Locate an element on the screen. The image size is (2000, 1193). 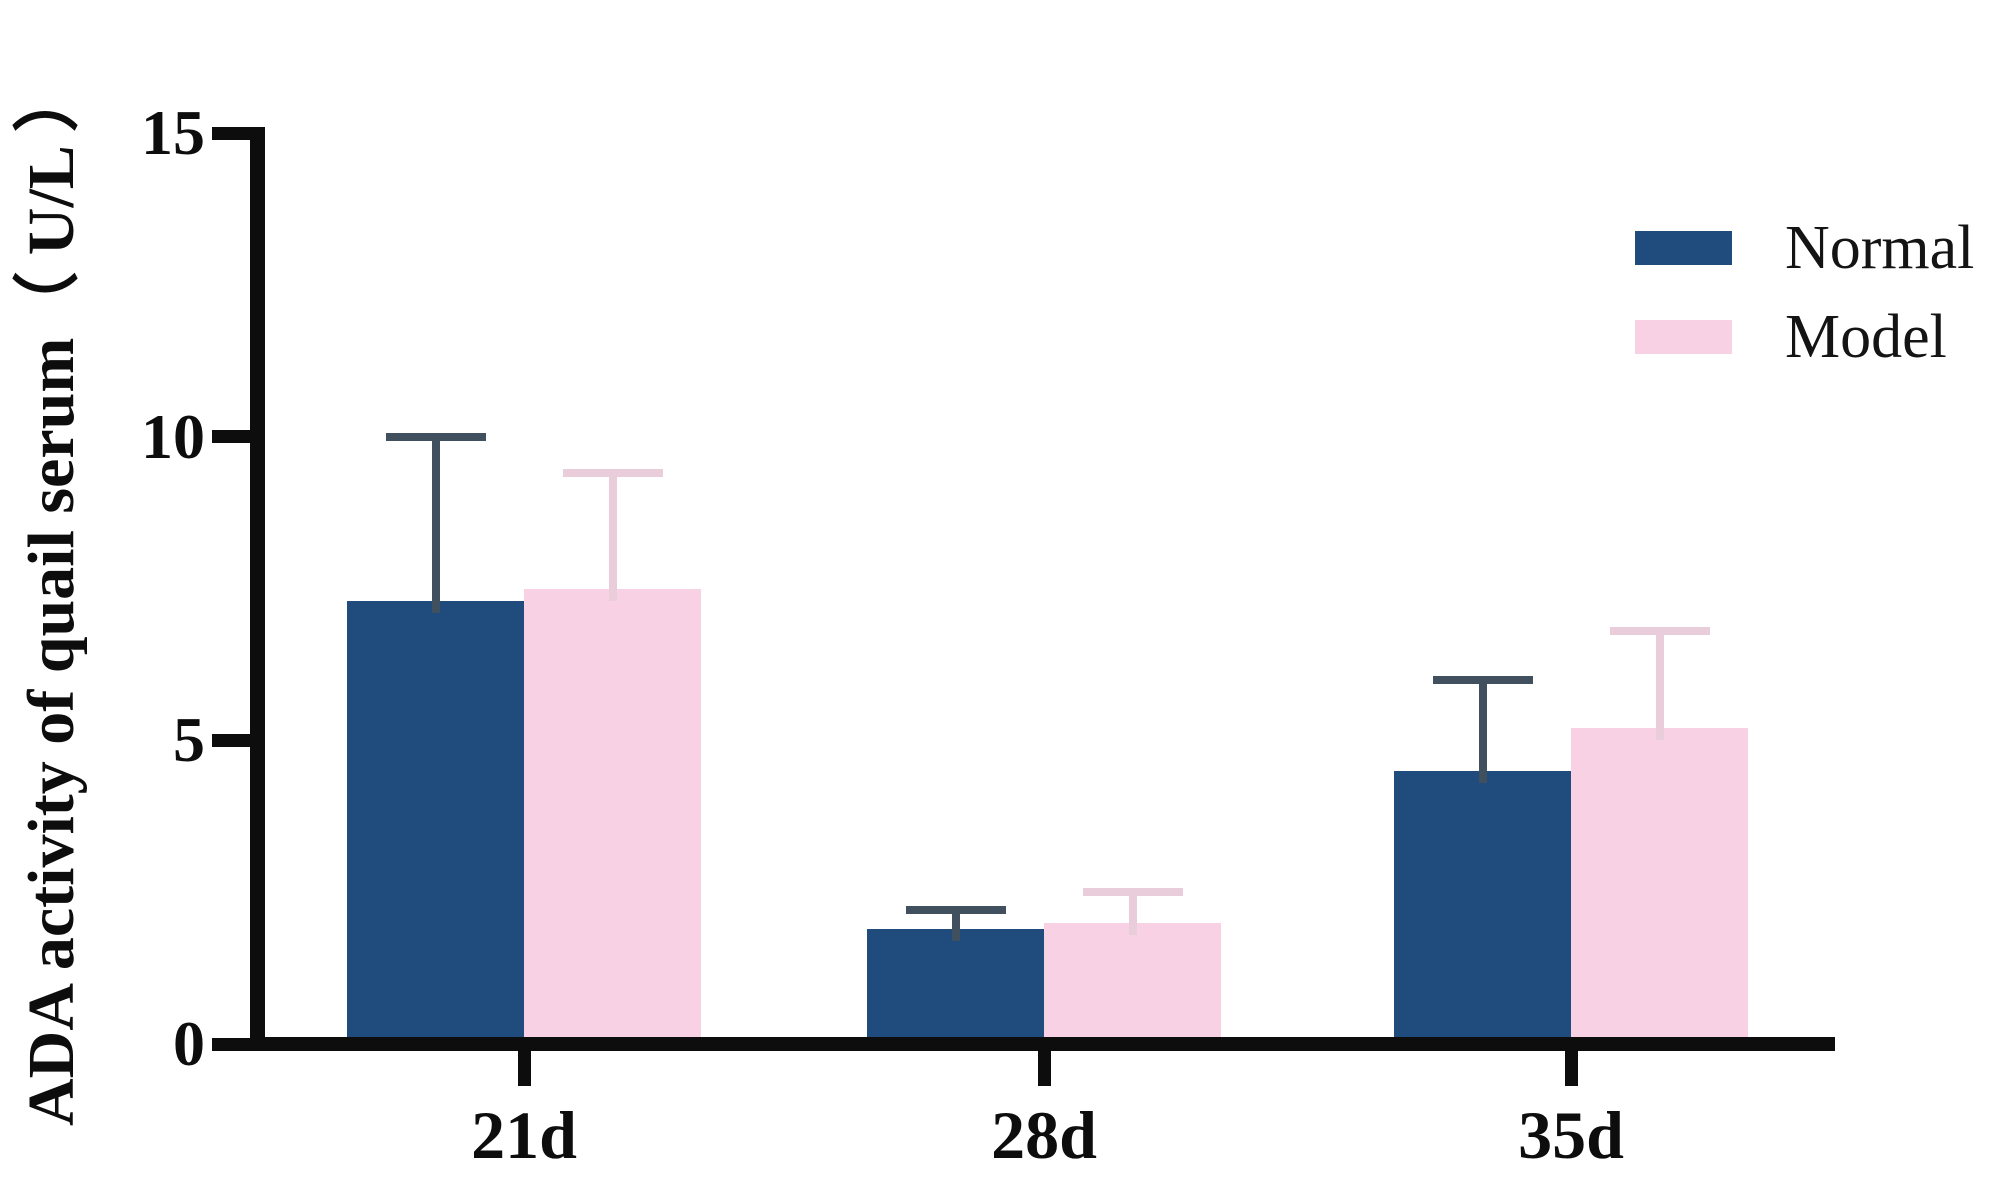
errorbar-stem-normal-28d is located at coordinates (955, 925).